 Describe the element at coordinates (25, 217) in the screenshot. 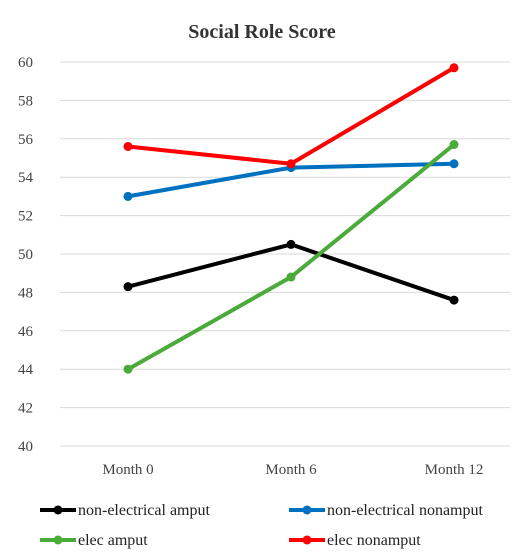

I see `y-tick-label: 52` at that location.